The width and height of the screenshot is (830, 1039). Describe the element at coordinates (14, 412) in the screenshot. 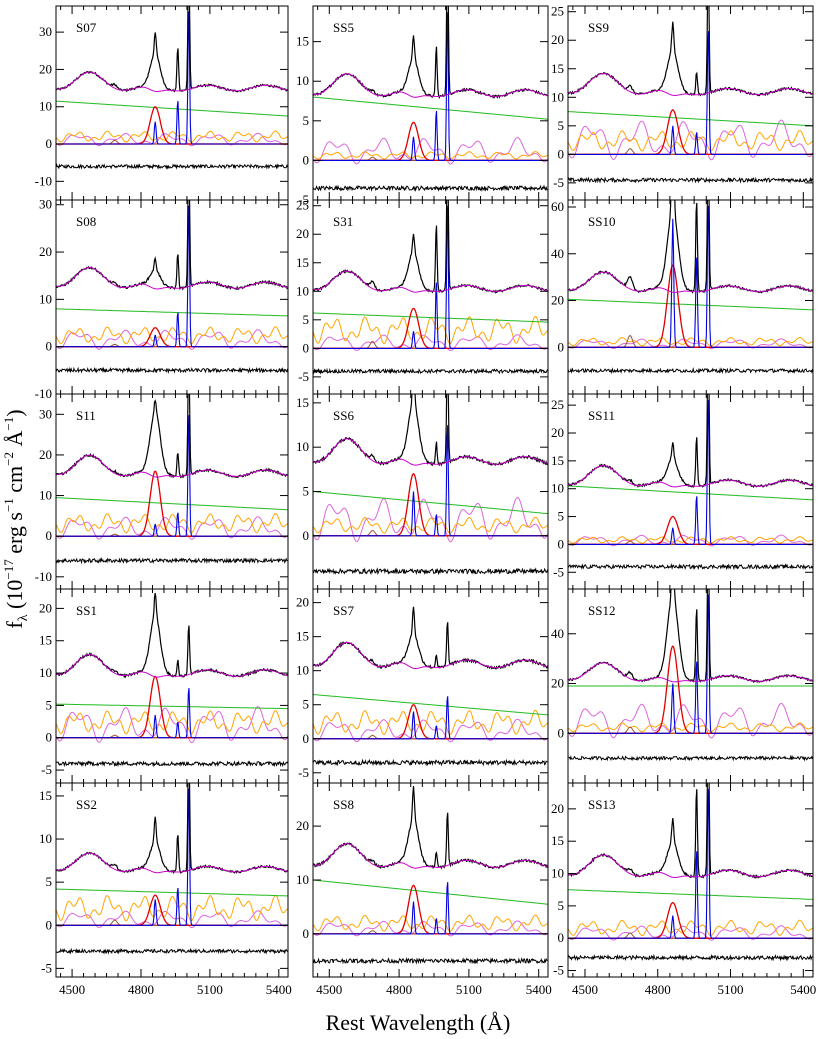

I see `y-label-close: )` at that location.